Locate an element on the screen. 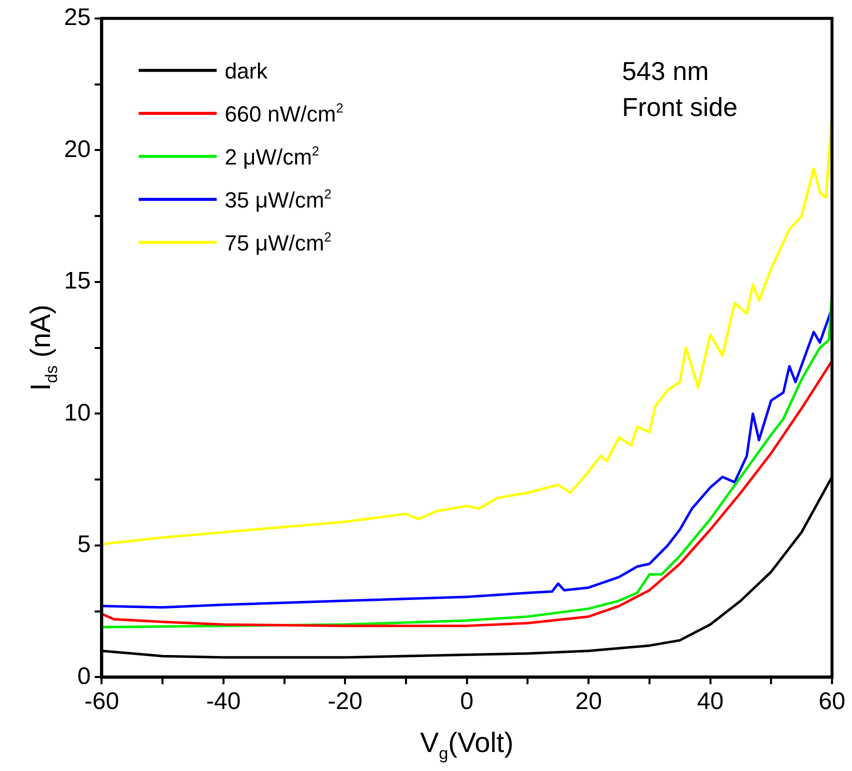 The height and width of the screenshot is (771, 852). x-tick-label: 60 is located at coordinates (832, 702).